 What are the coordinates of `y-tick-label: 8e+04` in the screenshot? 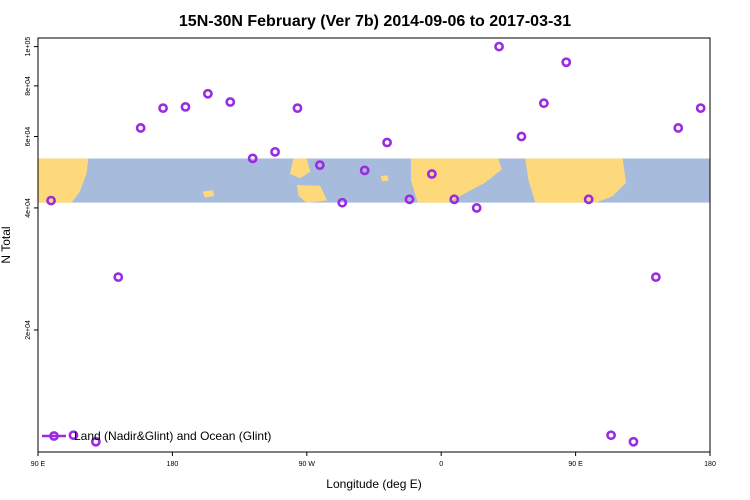 It's located at (28, 86).